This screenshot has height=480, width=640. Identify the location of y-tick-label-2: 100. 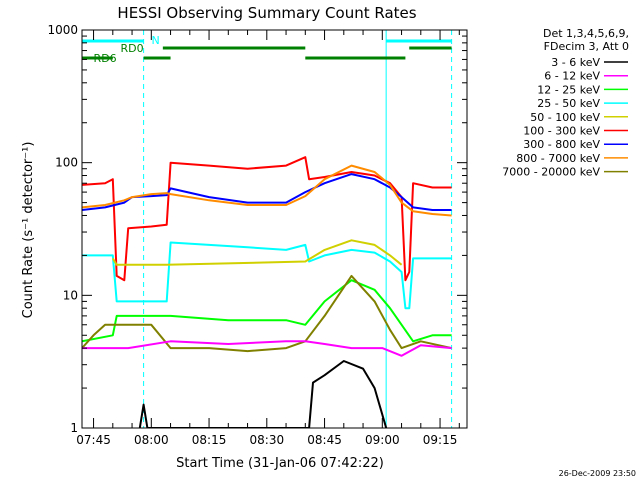
(66, 163).